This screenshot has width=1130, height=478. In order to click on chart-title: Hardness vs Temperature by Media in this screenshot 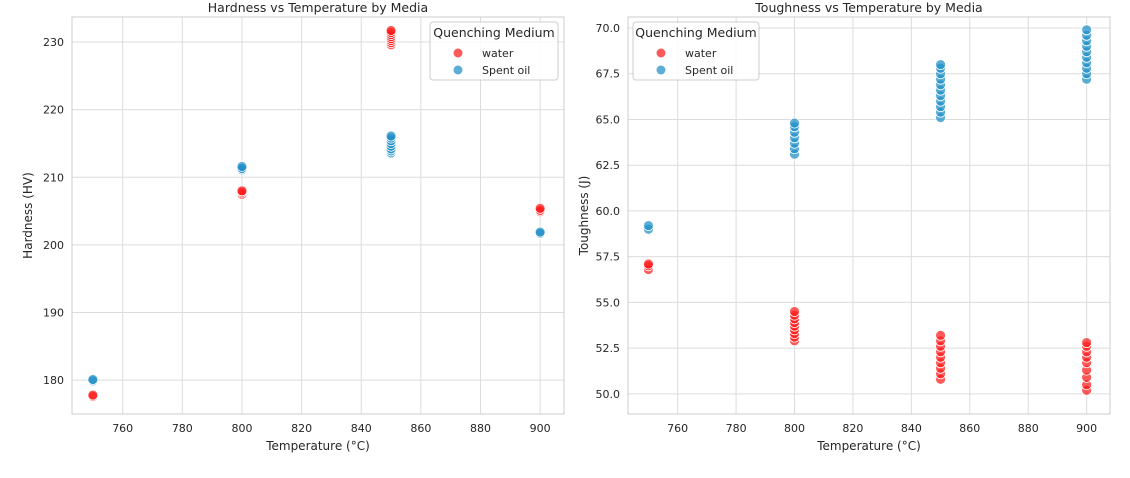, I will do `click(318, 7)`.